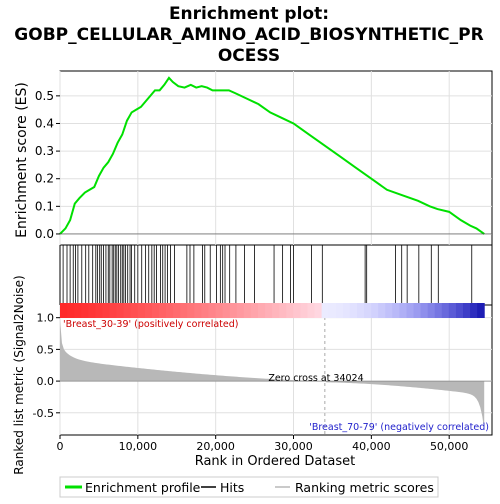 The image size is (500, 504). I want to click on es-y-tick-label: 0.5, so click(44, 96).